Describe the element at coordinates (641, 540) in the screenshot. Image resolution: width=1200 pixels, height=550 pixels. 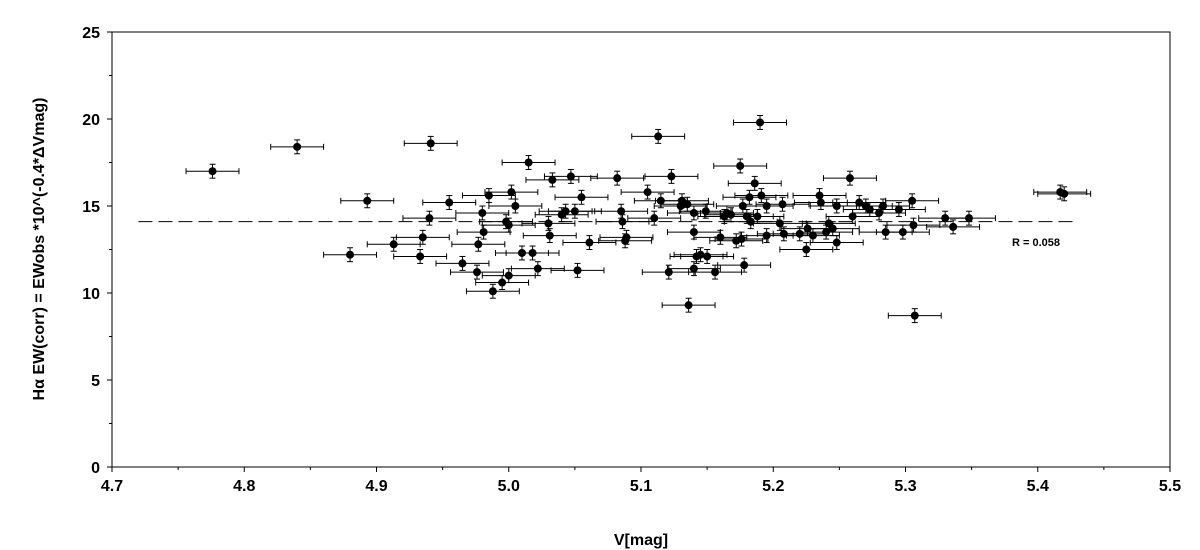
I see `x-axis-label: V[mag]` at that location.